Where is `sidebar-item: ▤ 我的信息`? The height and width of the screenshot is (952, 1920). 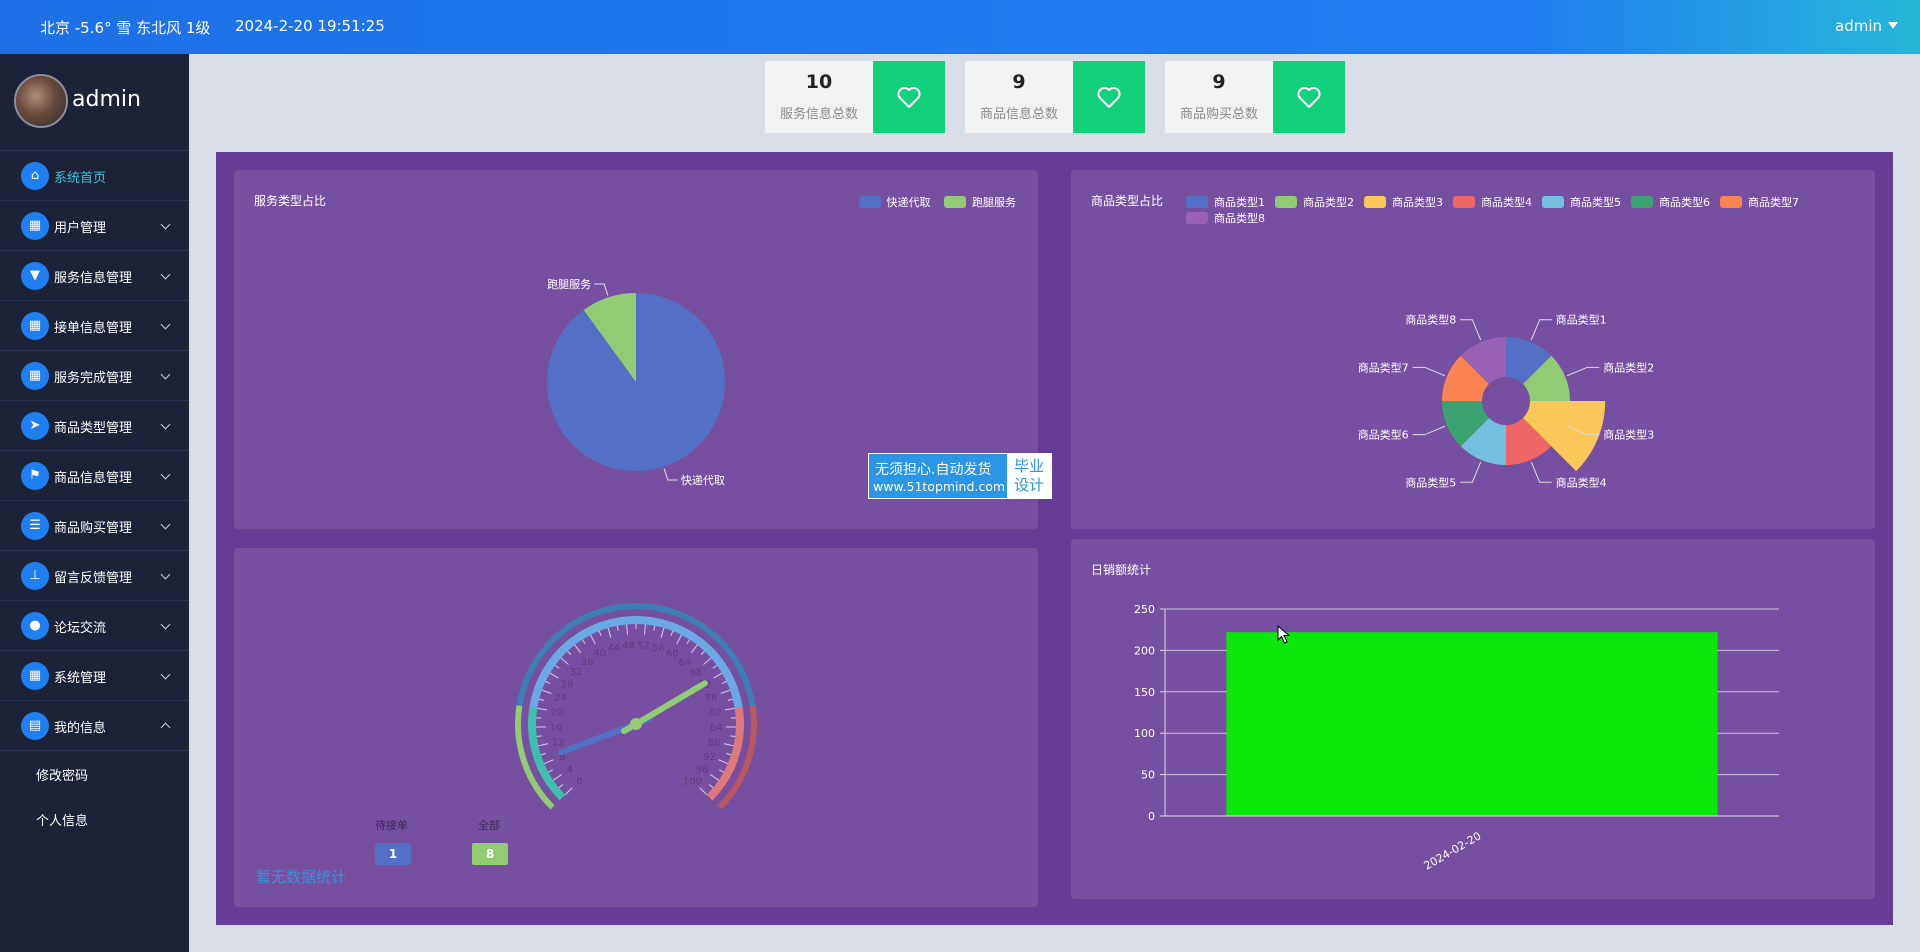 sidebar-item: ▤ 我的信息 is located at coordinates (94, 726).